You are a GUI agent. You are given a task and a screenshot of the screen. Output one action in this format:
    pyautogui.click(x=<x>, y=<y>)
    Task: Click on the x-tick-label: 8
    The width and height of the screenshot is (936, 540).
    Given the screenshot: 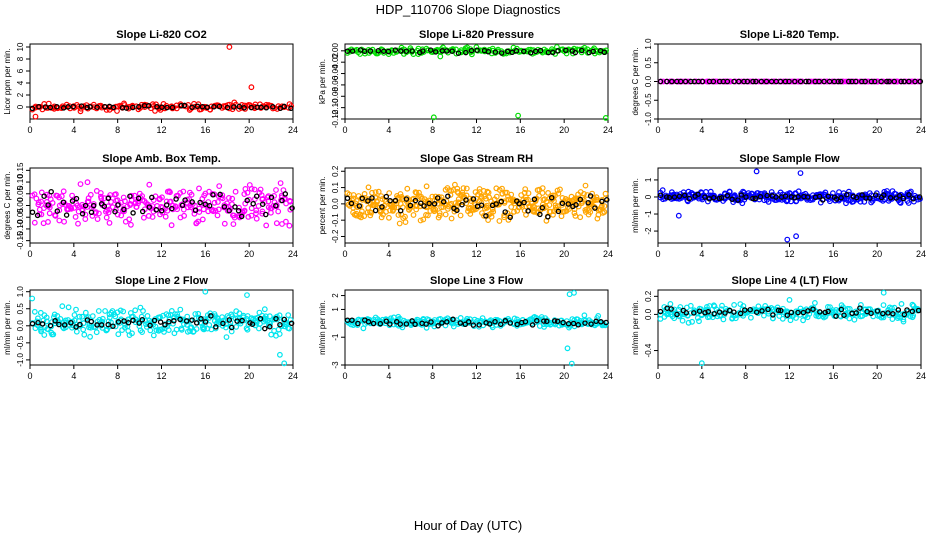 What is the action you would take?
    pyautogui.click(x=745, y=254)
    